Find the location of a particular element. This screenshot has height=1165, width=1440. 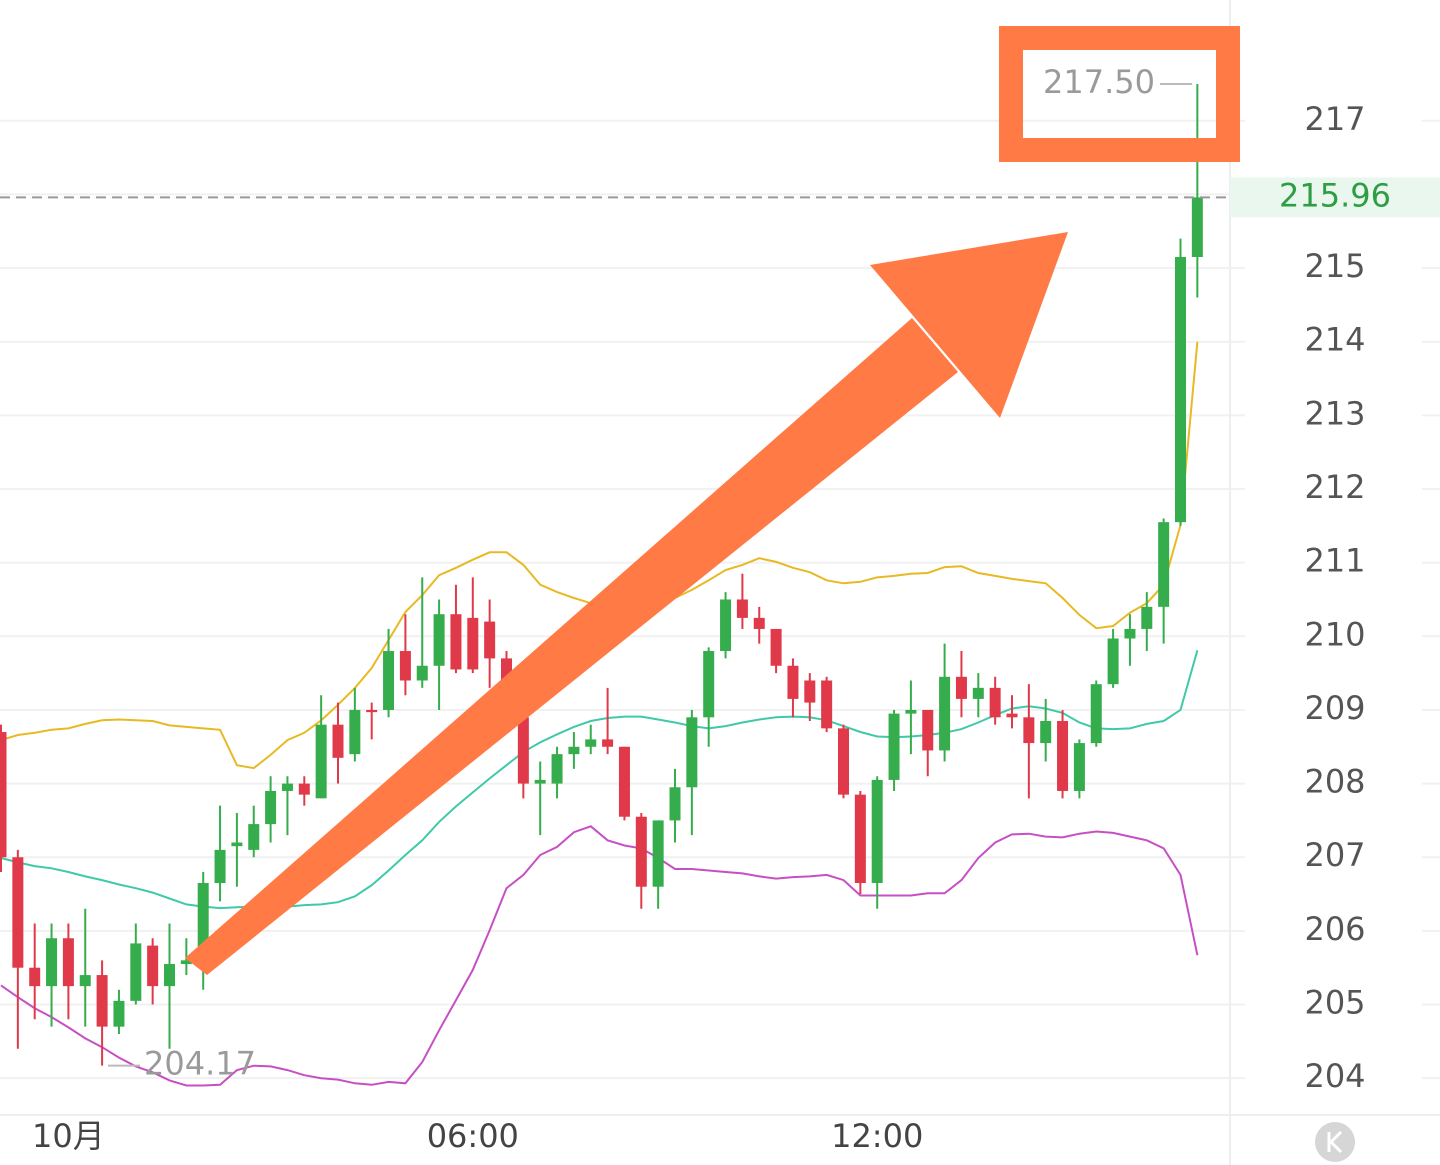

low-label: 204.17 is located at coordinates (200, 1064).